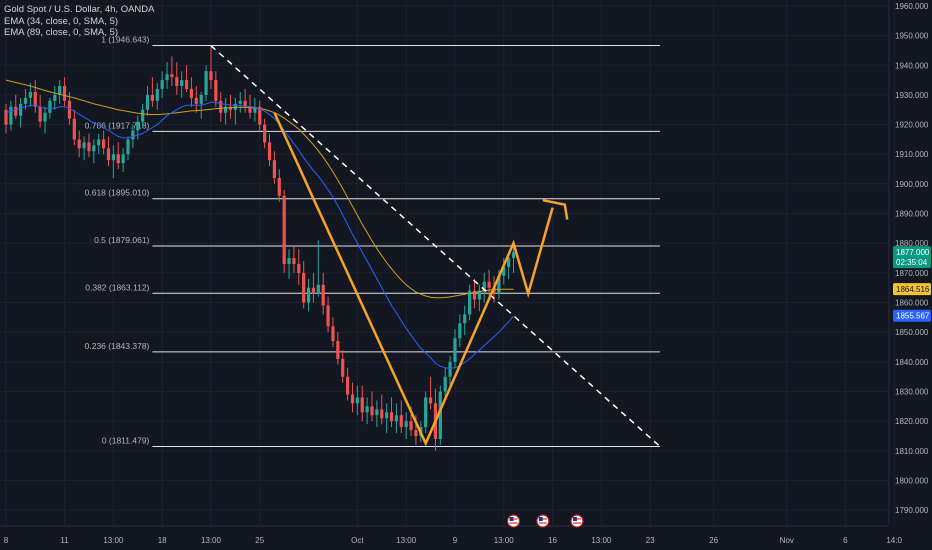 The height and width of the screenshot is (550, 932). What do you see at coordinates (912, 510) in the screenshot?
I see `price-tick-label: 1790.000` at bounding box center [912, 510].